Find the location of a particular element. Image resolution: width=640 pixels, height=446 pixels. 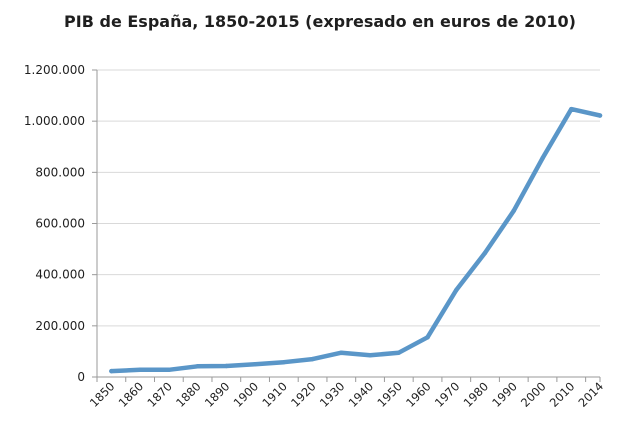

x-tick-label: 1850 is located at coordinates (102, 394).